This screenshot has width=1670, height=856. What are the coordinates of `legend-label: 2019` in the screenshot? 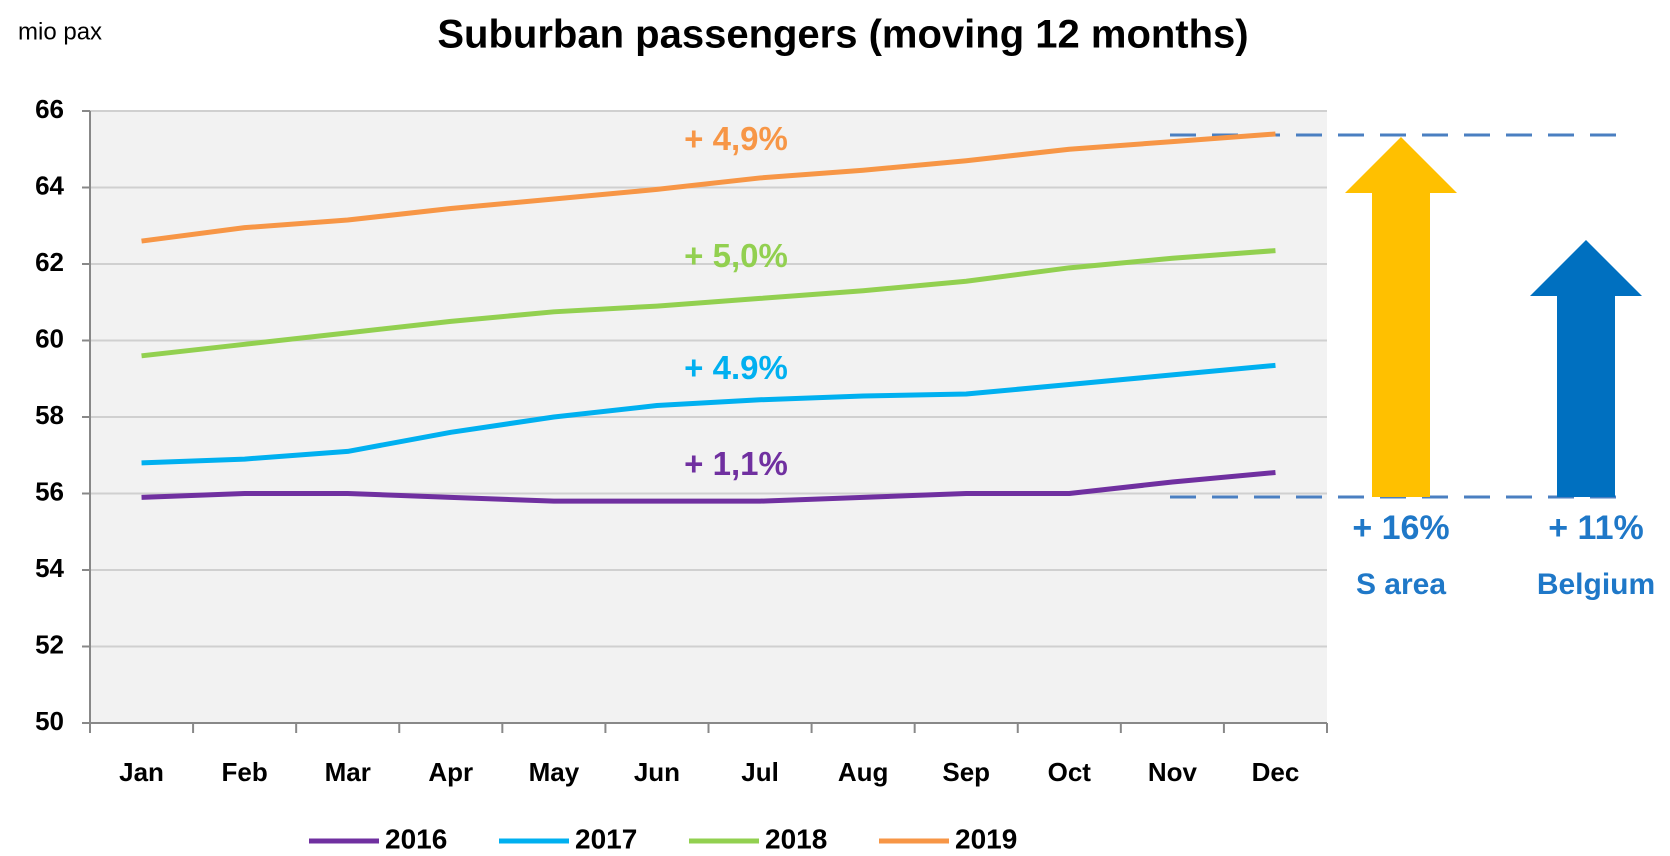 It's located at (986, 838).